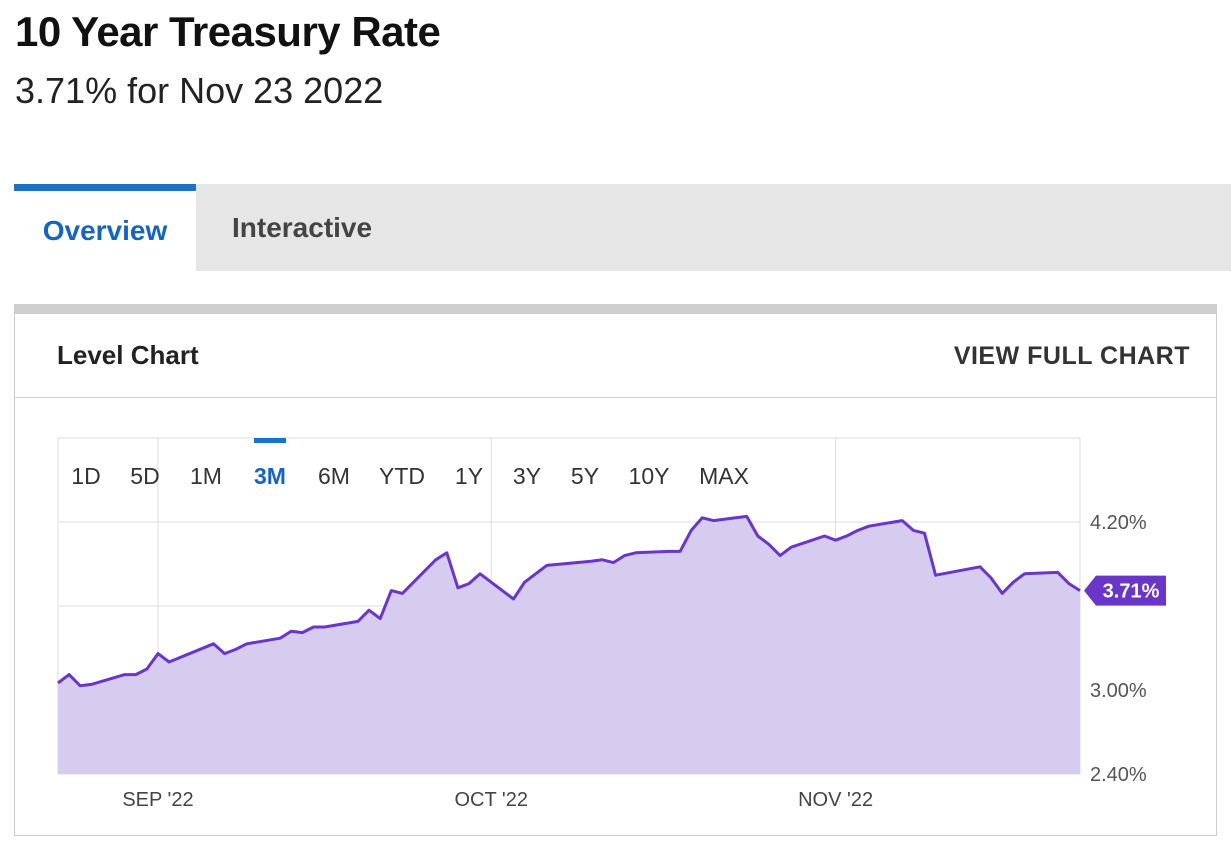 The width and height of the screenshot is (1231, 851). I want to click on y-tick-label: 3.00%, so click(1118, 691).